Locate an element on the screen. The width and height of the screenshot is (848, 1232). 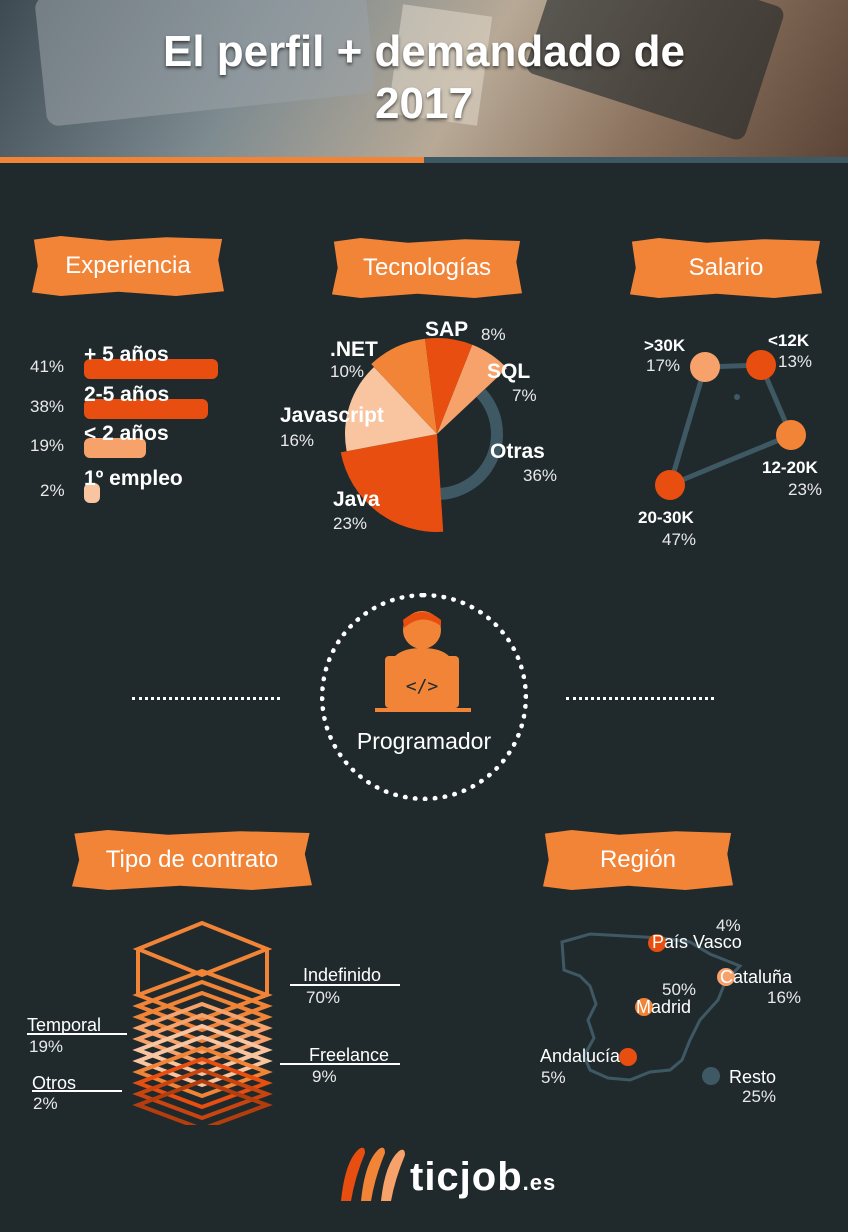
experiencia-bar-value: 2% is located at coordinates (52, 490).